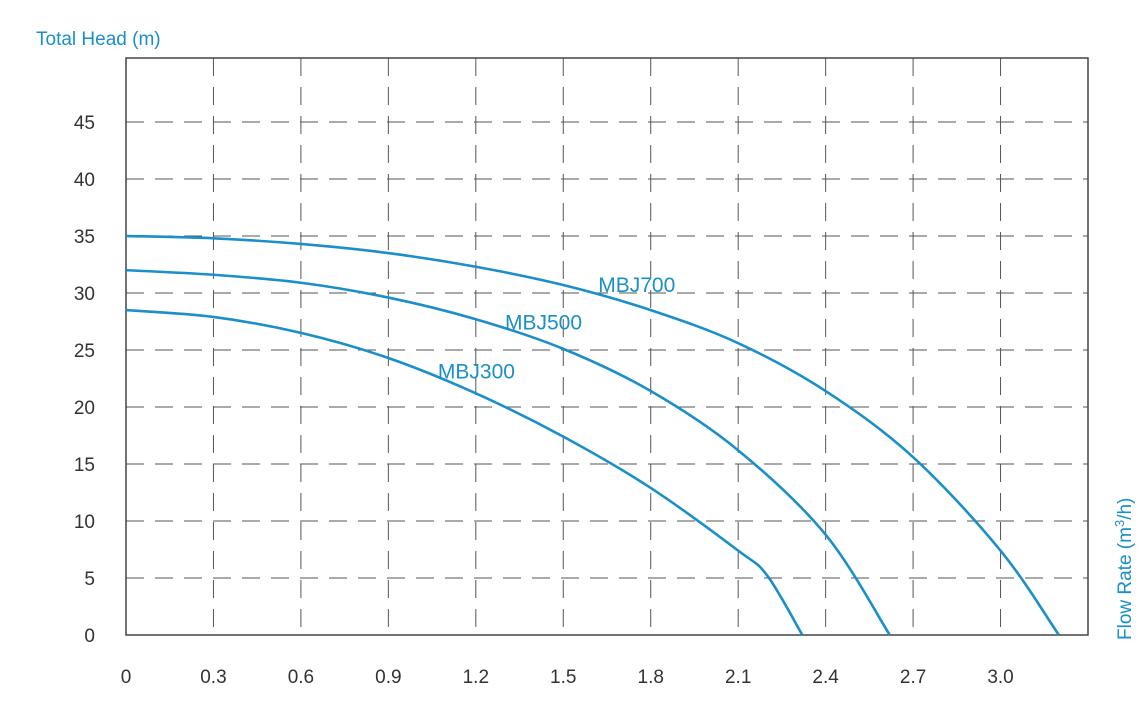 Image resolution: width=1148 pixels, height=701 pixels. What do you see at coordinates (1000, 677) in the screenshot?
I see `x-tick-label: 3.0` at bounding box center [1000, 677].